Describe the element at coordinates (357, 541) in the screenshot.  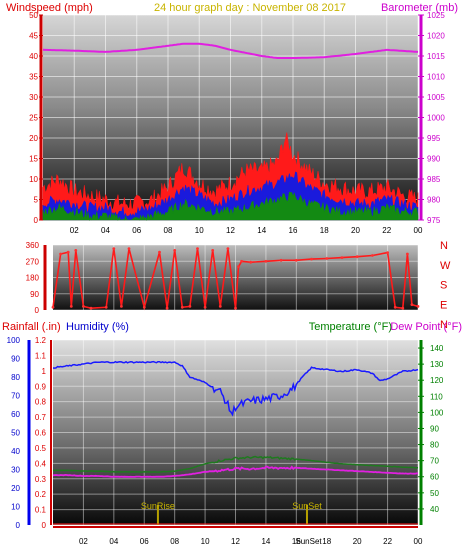
I see `weather-x-tick-label: 20` at that location.